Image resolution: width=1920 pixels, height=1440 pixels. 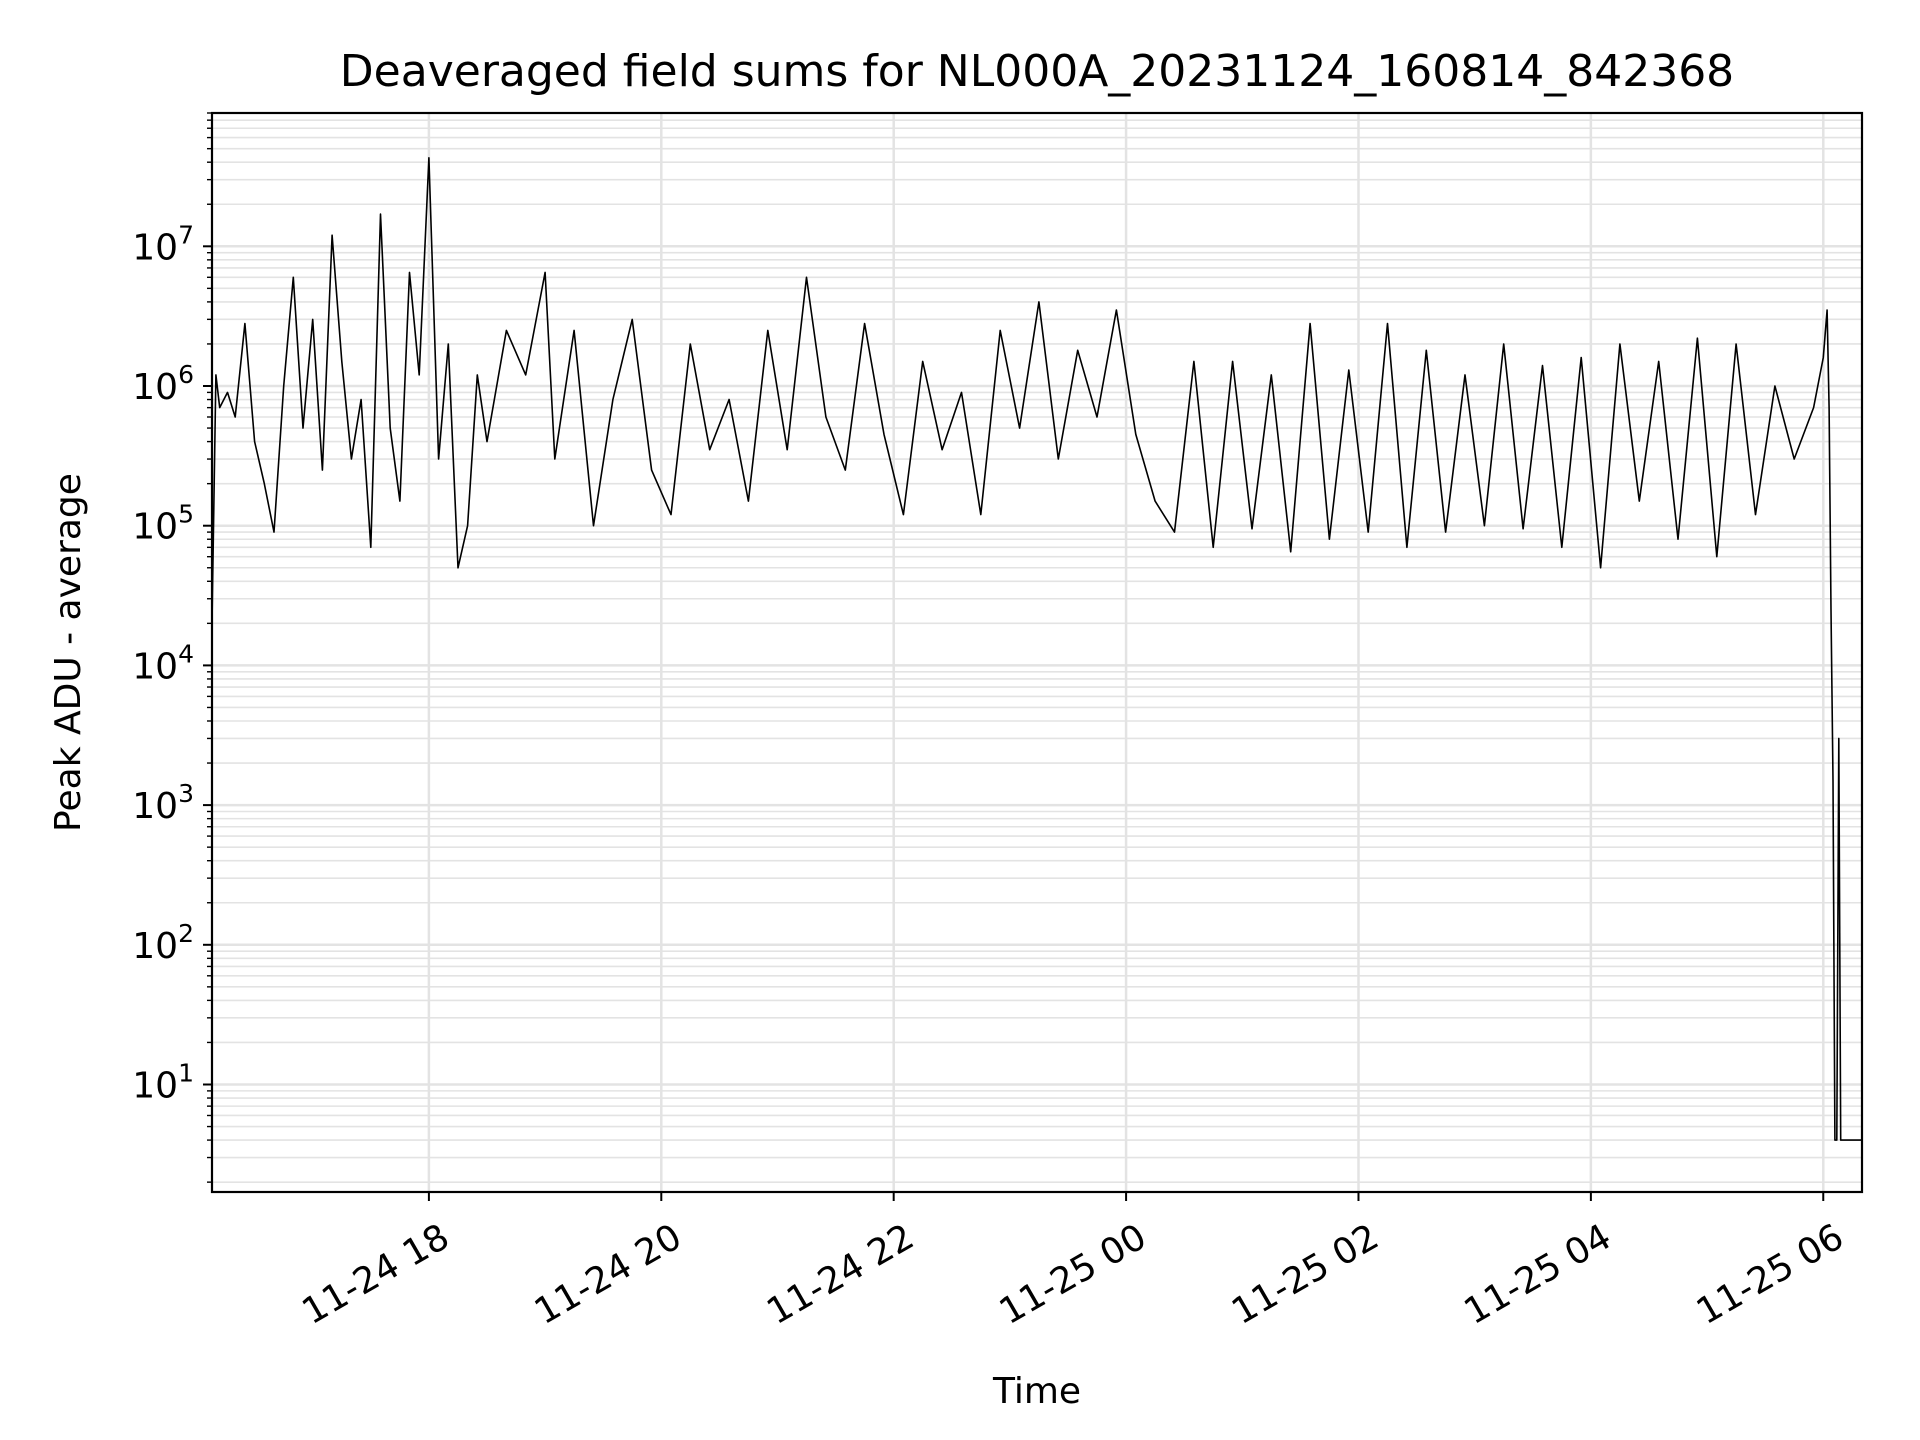 What do you see at coordinates (163, 524) in the screenshot?
I see `y-tick-label: 10⁵` at bounding box center [163, 524].